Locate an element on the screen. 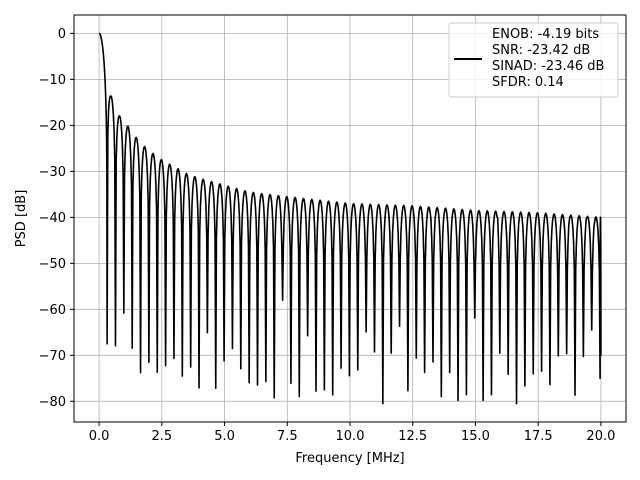 Image resolution: width=640 pixels, height=480 pixels. x-tick-label: 10.0 is located at coordinates (350, 436).